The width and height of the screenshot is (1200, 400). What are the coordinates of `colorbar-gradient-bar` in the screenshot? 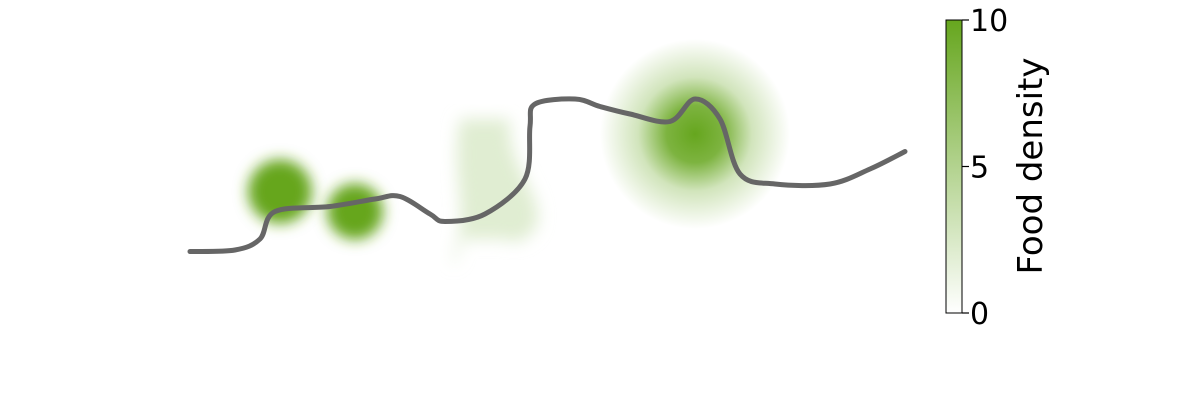 It's located at (954, 166).